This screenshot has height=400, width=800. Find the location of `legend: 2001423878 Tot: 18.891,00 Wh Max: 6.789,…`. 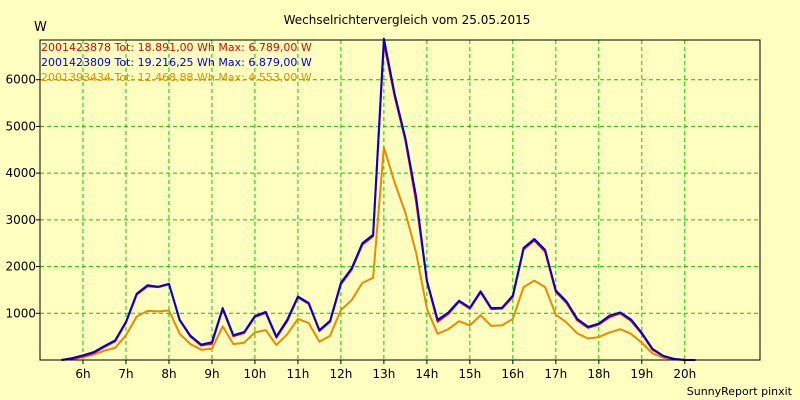

legend: 2001423878 Tot: 18.891,00 Wh Max: 6.789,… is located at coordinates (176, 62).